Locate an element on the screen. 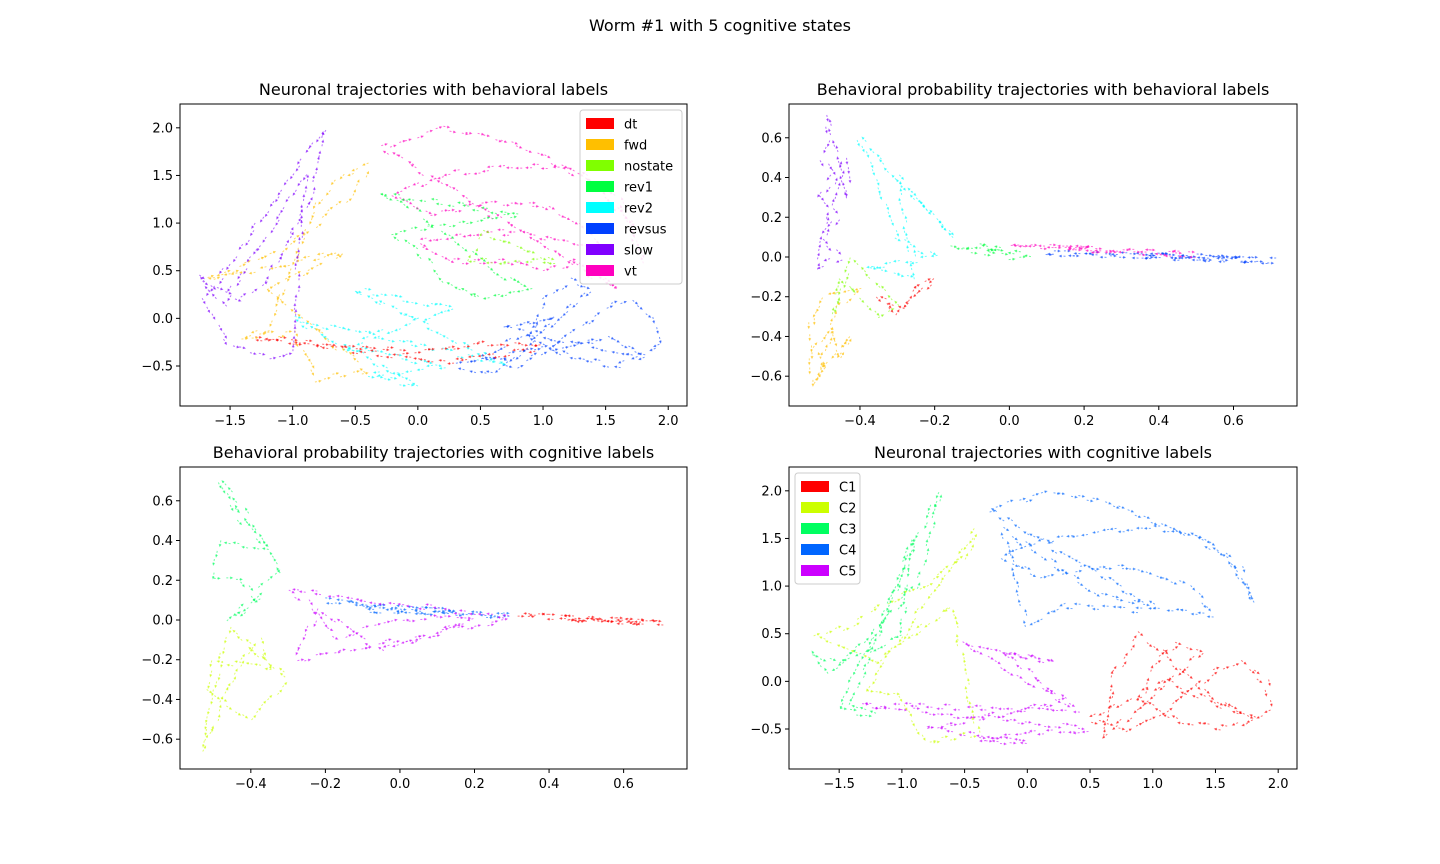 Image resolution: width=1440 pixels, height=864 pixels. legend-label: revsus is located at coordinates (645, 230).